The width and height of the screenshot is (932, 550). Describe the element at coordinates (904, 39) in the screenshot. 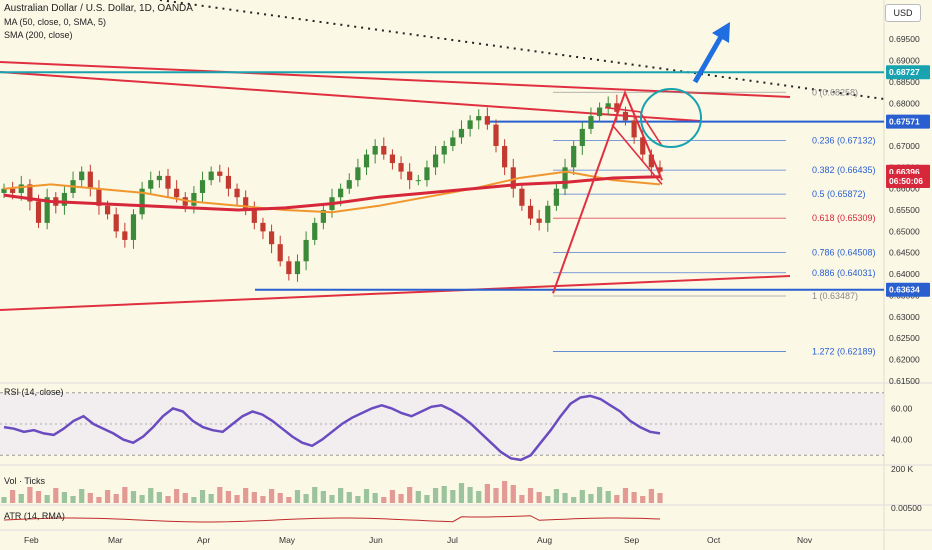

I see `price-tick-label: 0.69500` at that location.